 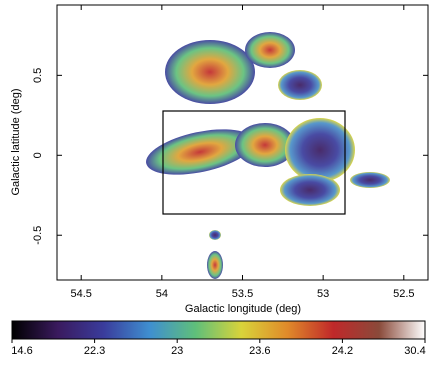 What do you see at coordinates (177, 351) in the screenshot?
I see `colorbar-tick-label: 23` at bounding box center [177, 351].